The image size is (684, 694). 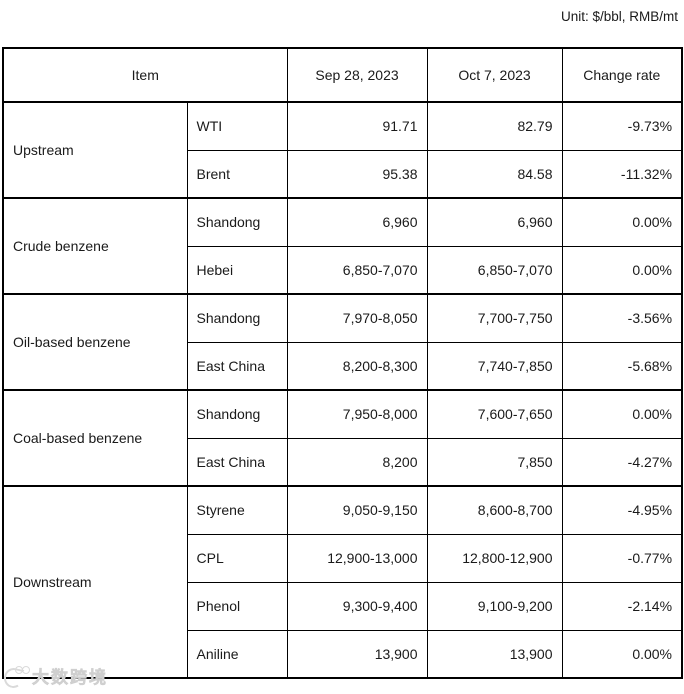 I want to click on oct7-value: 12,800-12,900, so click(x=494, y=558).